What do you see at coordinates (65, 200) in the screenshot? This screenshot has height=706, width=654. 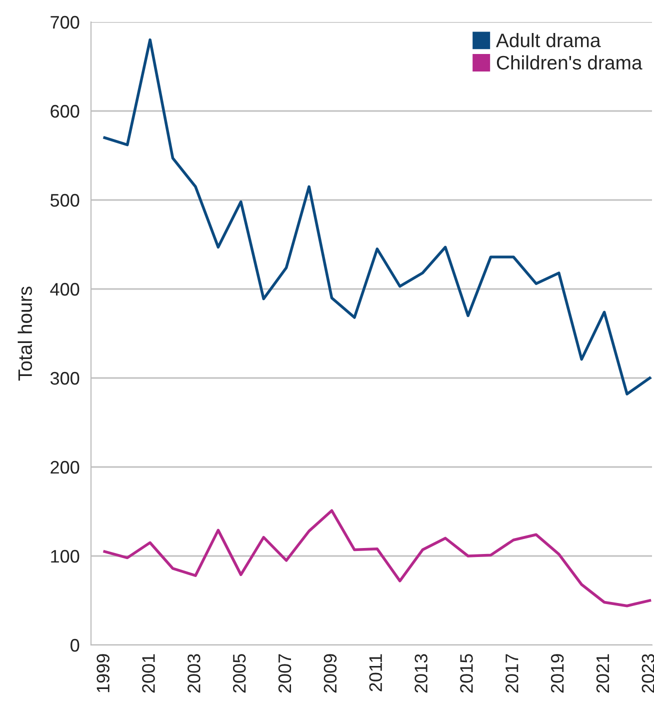 I see `y-tick-label: 500` at bounding box center [65, 200].